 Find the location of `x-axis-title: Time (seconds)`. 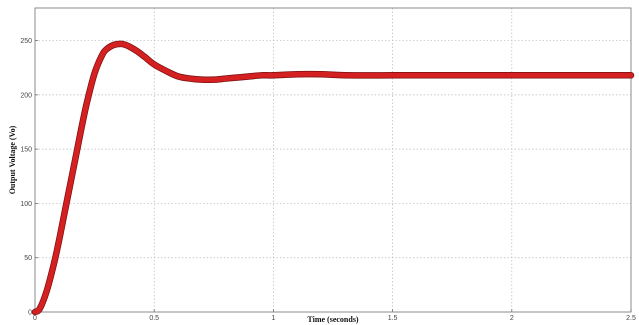

x-axis-title: Time (seconds) is located at coordinates (333, 319).